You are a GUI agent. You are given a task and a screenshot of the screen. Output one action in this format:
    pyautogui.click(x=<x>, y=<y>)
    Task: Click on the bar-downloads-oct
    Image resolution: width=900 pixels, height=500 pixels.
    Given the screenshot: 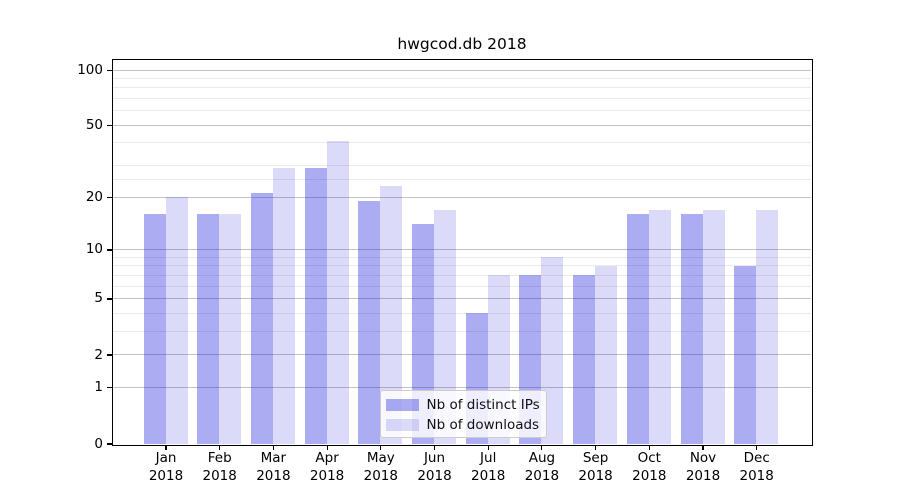 What is the action you would take?
    pyautogui.click(x=659, y=326)
    